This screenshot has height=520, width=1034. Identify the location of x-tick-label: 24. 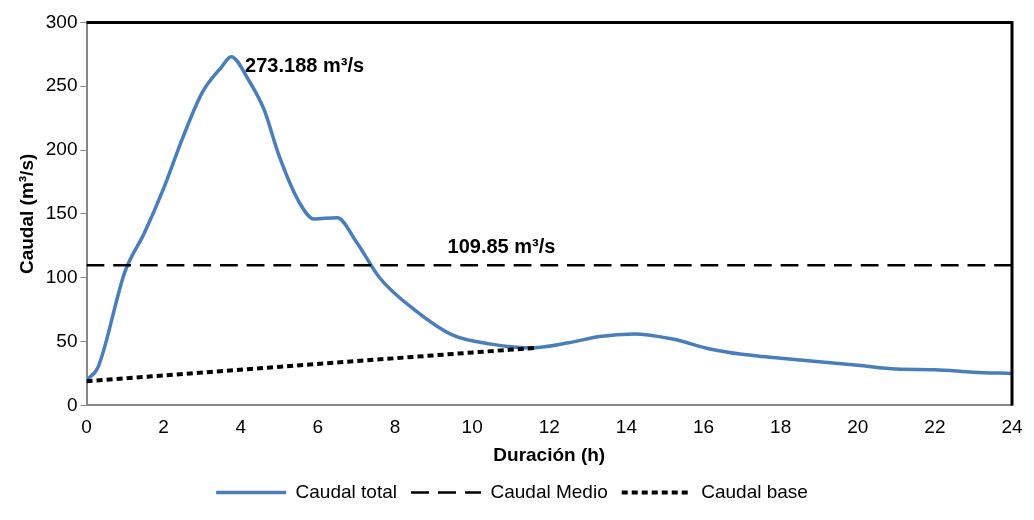
(1012, 427).